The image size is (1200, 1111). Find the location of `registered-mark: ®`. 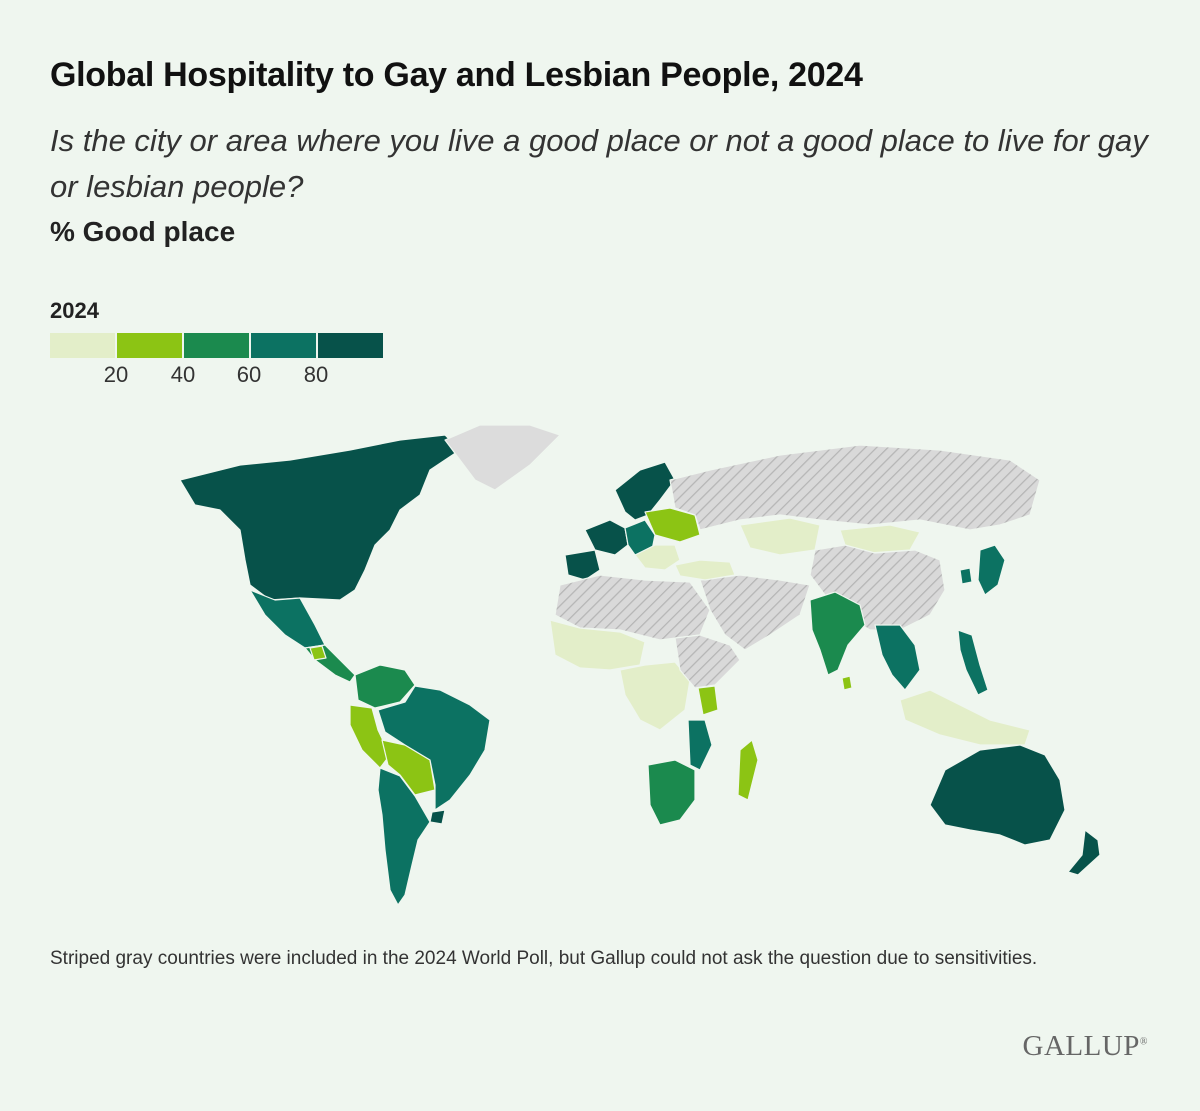

registered-mark: ® is located at coordinates (1143, 1042).